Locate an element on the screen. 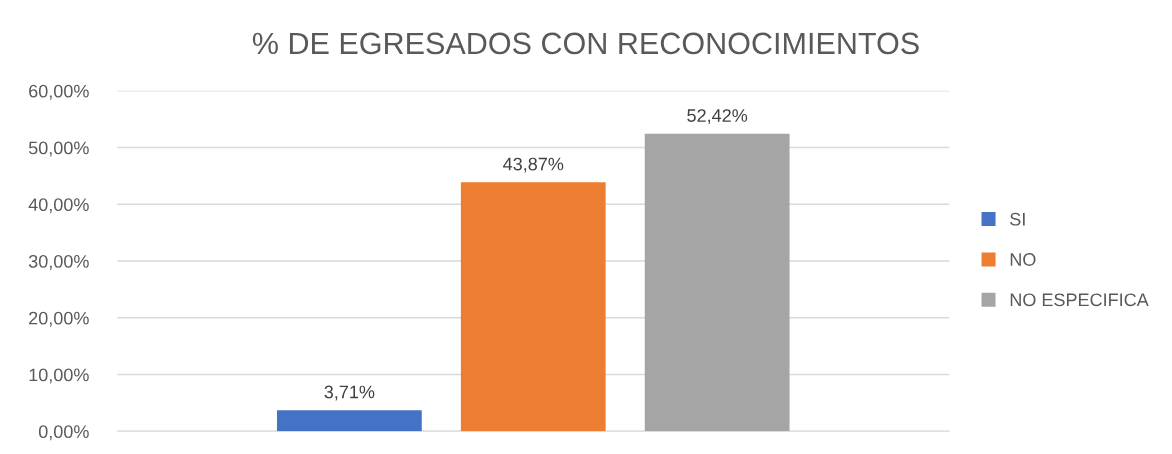 Image resolution: width=1172 pixels, height=454 pixels. y-tick-label: 30,00% is located at coordinates (58, 262).